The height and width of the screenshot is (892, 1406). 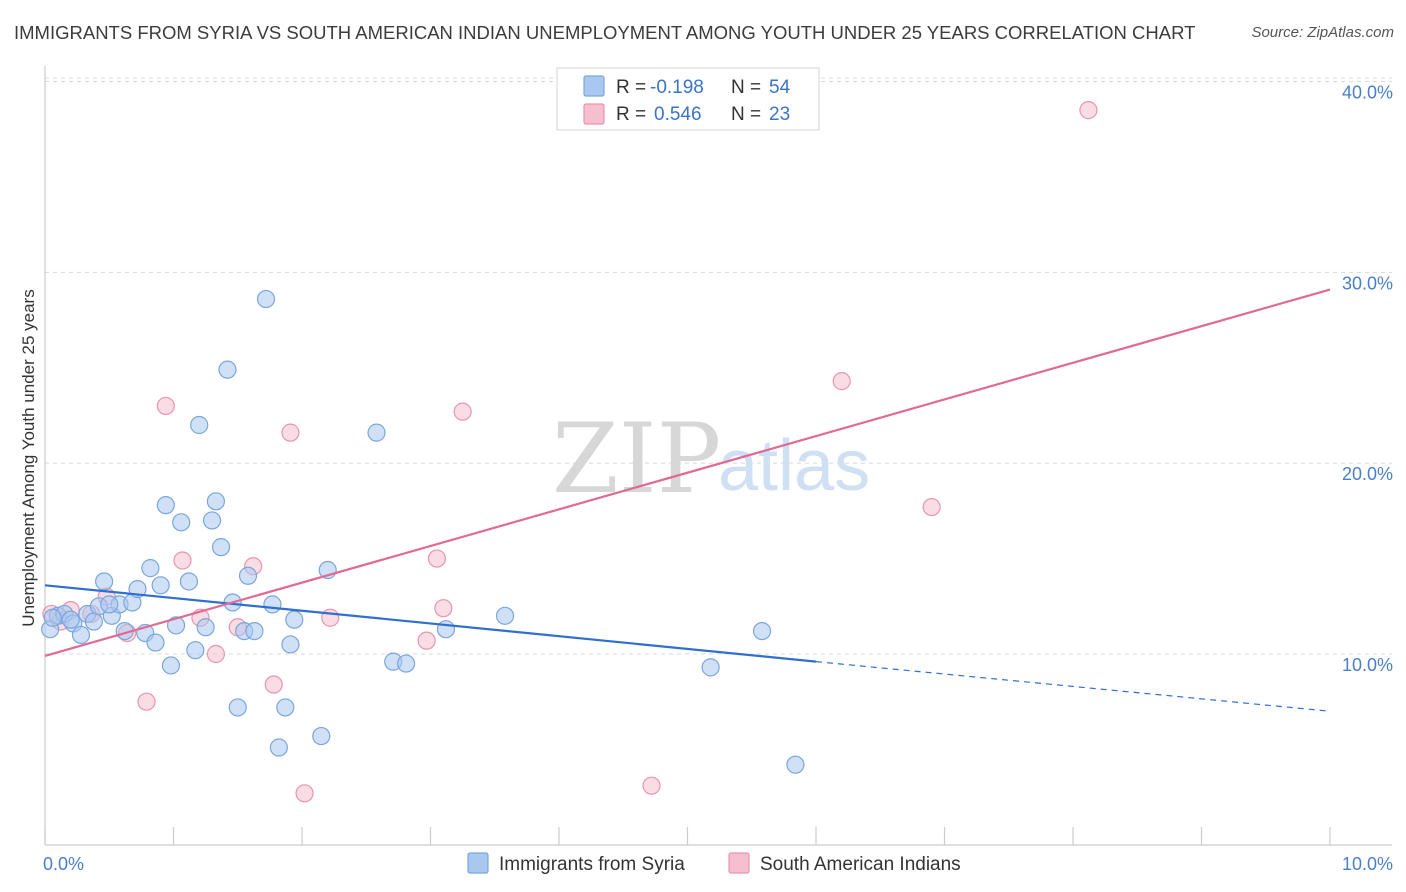 I want to click on legend-r-value-2: 0.546, so click(x=678, y=114).